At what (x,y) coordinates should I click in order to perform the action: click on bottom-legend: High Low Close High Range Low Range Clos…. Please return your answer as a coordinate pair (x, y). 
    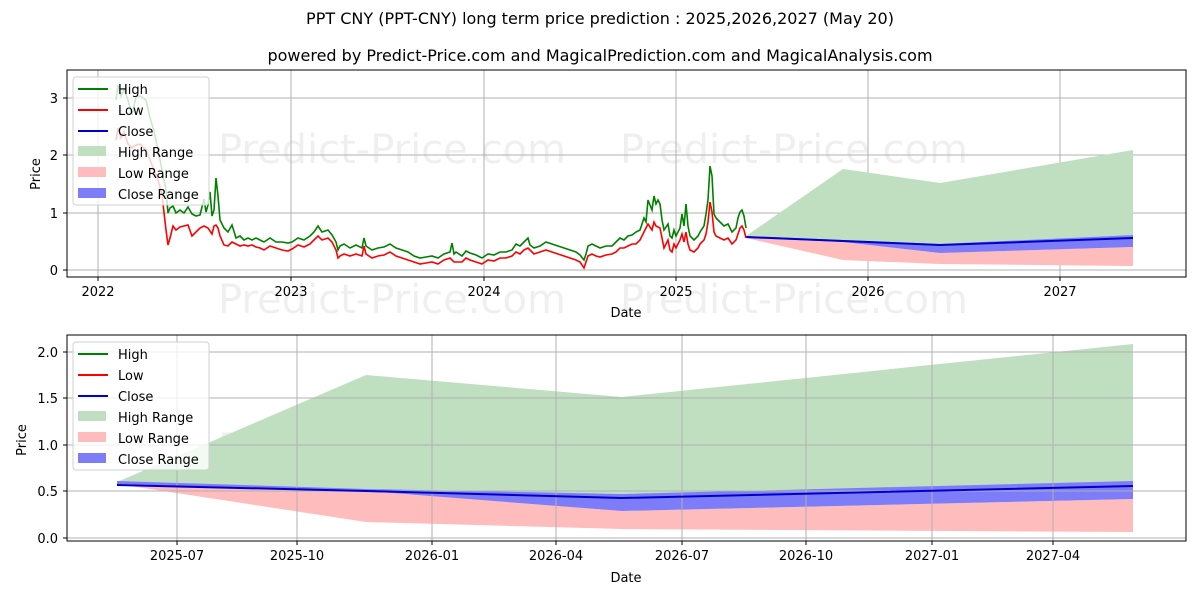
    Looking at the image, I should click on (141, 406).